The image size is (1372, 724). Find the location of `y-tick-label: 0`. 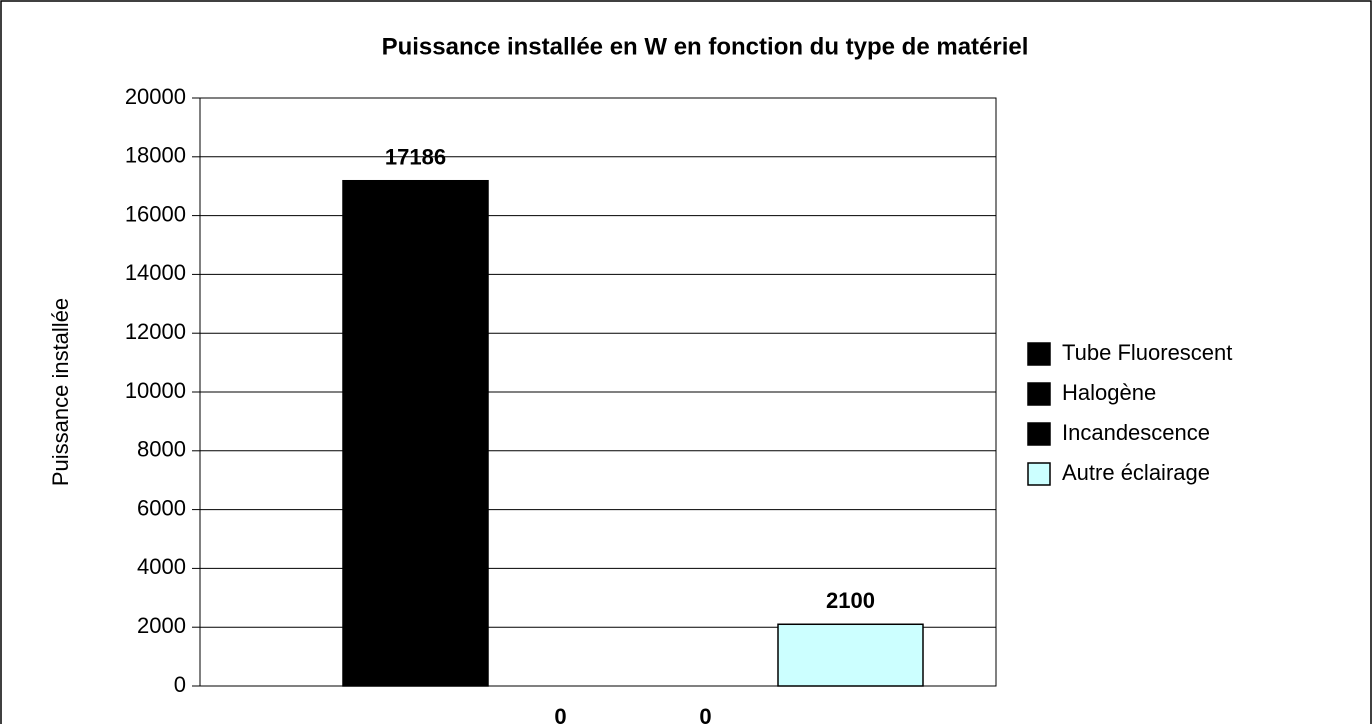

y-tick-label: 0 is located at coordinates (180, 684).